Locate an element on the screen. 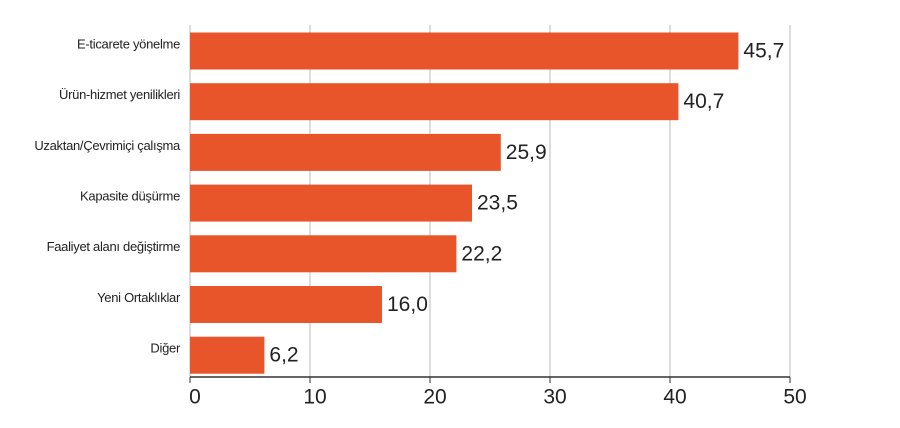 The image size is (900, 428). x-tick-label: 20 is located at coordinates (434, 397).